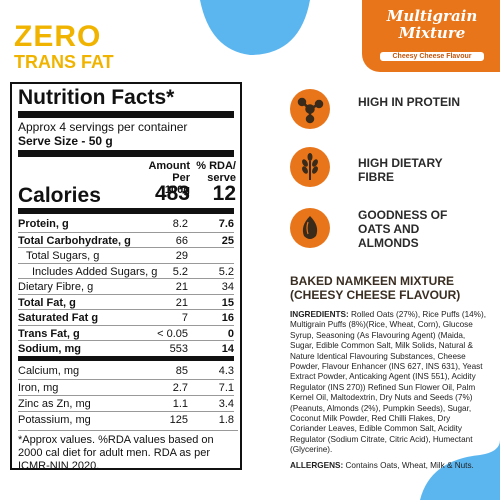  Describe the element at coordinates (54, 404) in the screenshot. I see `nutrient-label: Zinc as Zn, mg` at that location.